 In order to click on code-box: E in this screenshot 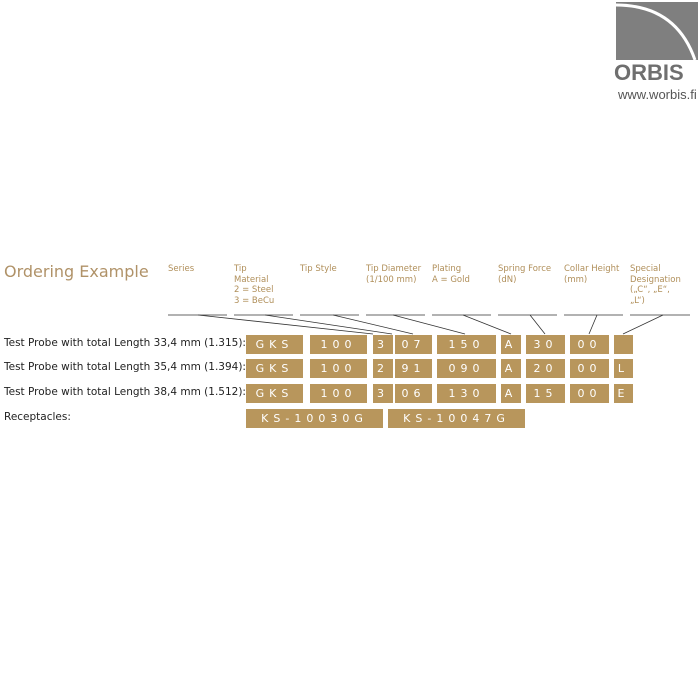, I will do `click(623, 393)`.